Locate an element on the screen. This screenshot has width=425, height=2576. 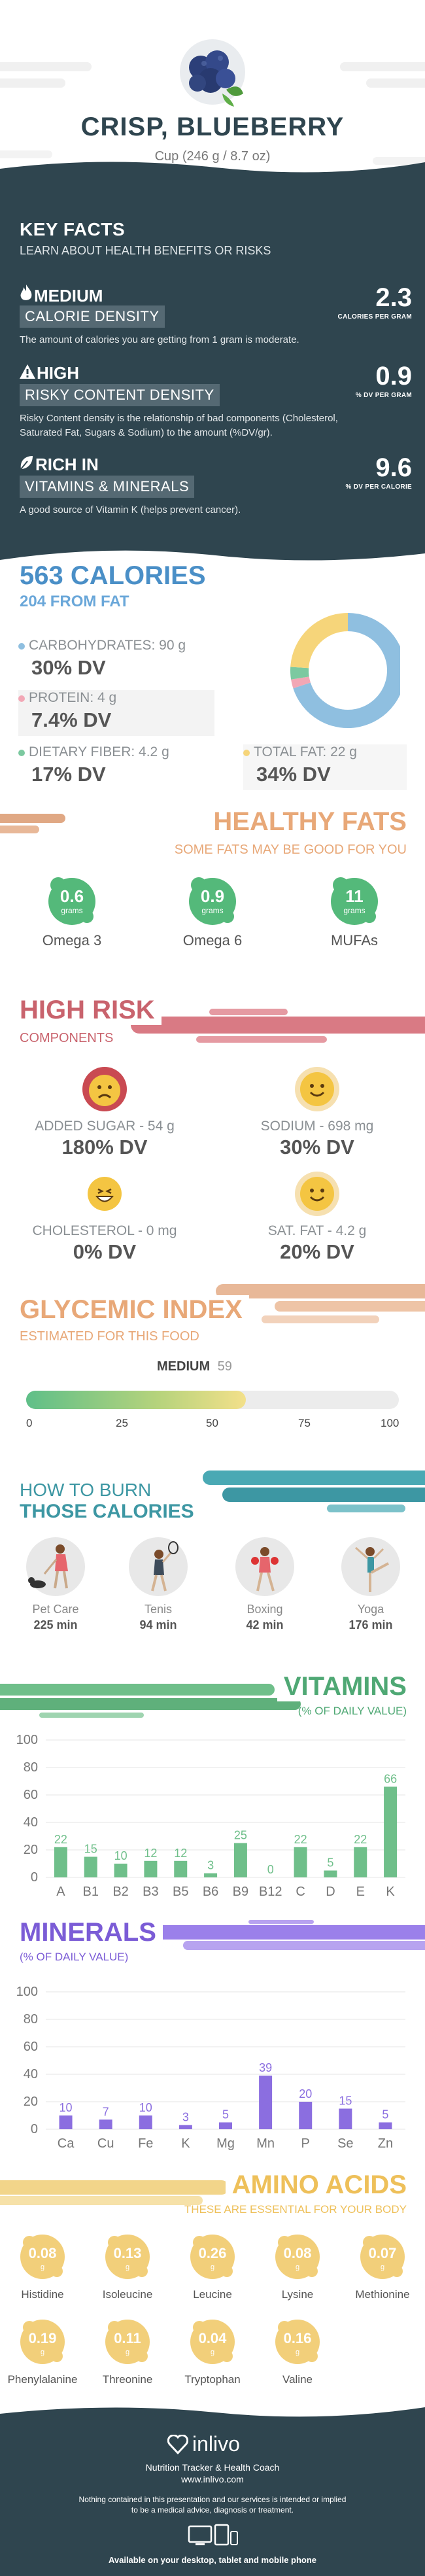
glycemic-ticks: 0 25 50 75 100 is located at coordinates (212, 1425).